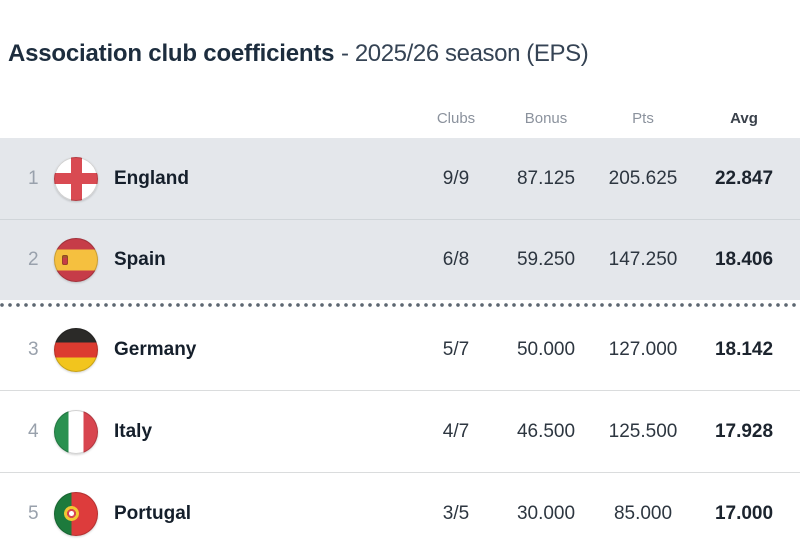  Describe the element at coordinates (546, 431) in the screenshot. I see `bonus-value: 46.500` at that location.